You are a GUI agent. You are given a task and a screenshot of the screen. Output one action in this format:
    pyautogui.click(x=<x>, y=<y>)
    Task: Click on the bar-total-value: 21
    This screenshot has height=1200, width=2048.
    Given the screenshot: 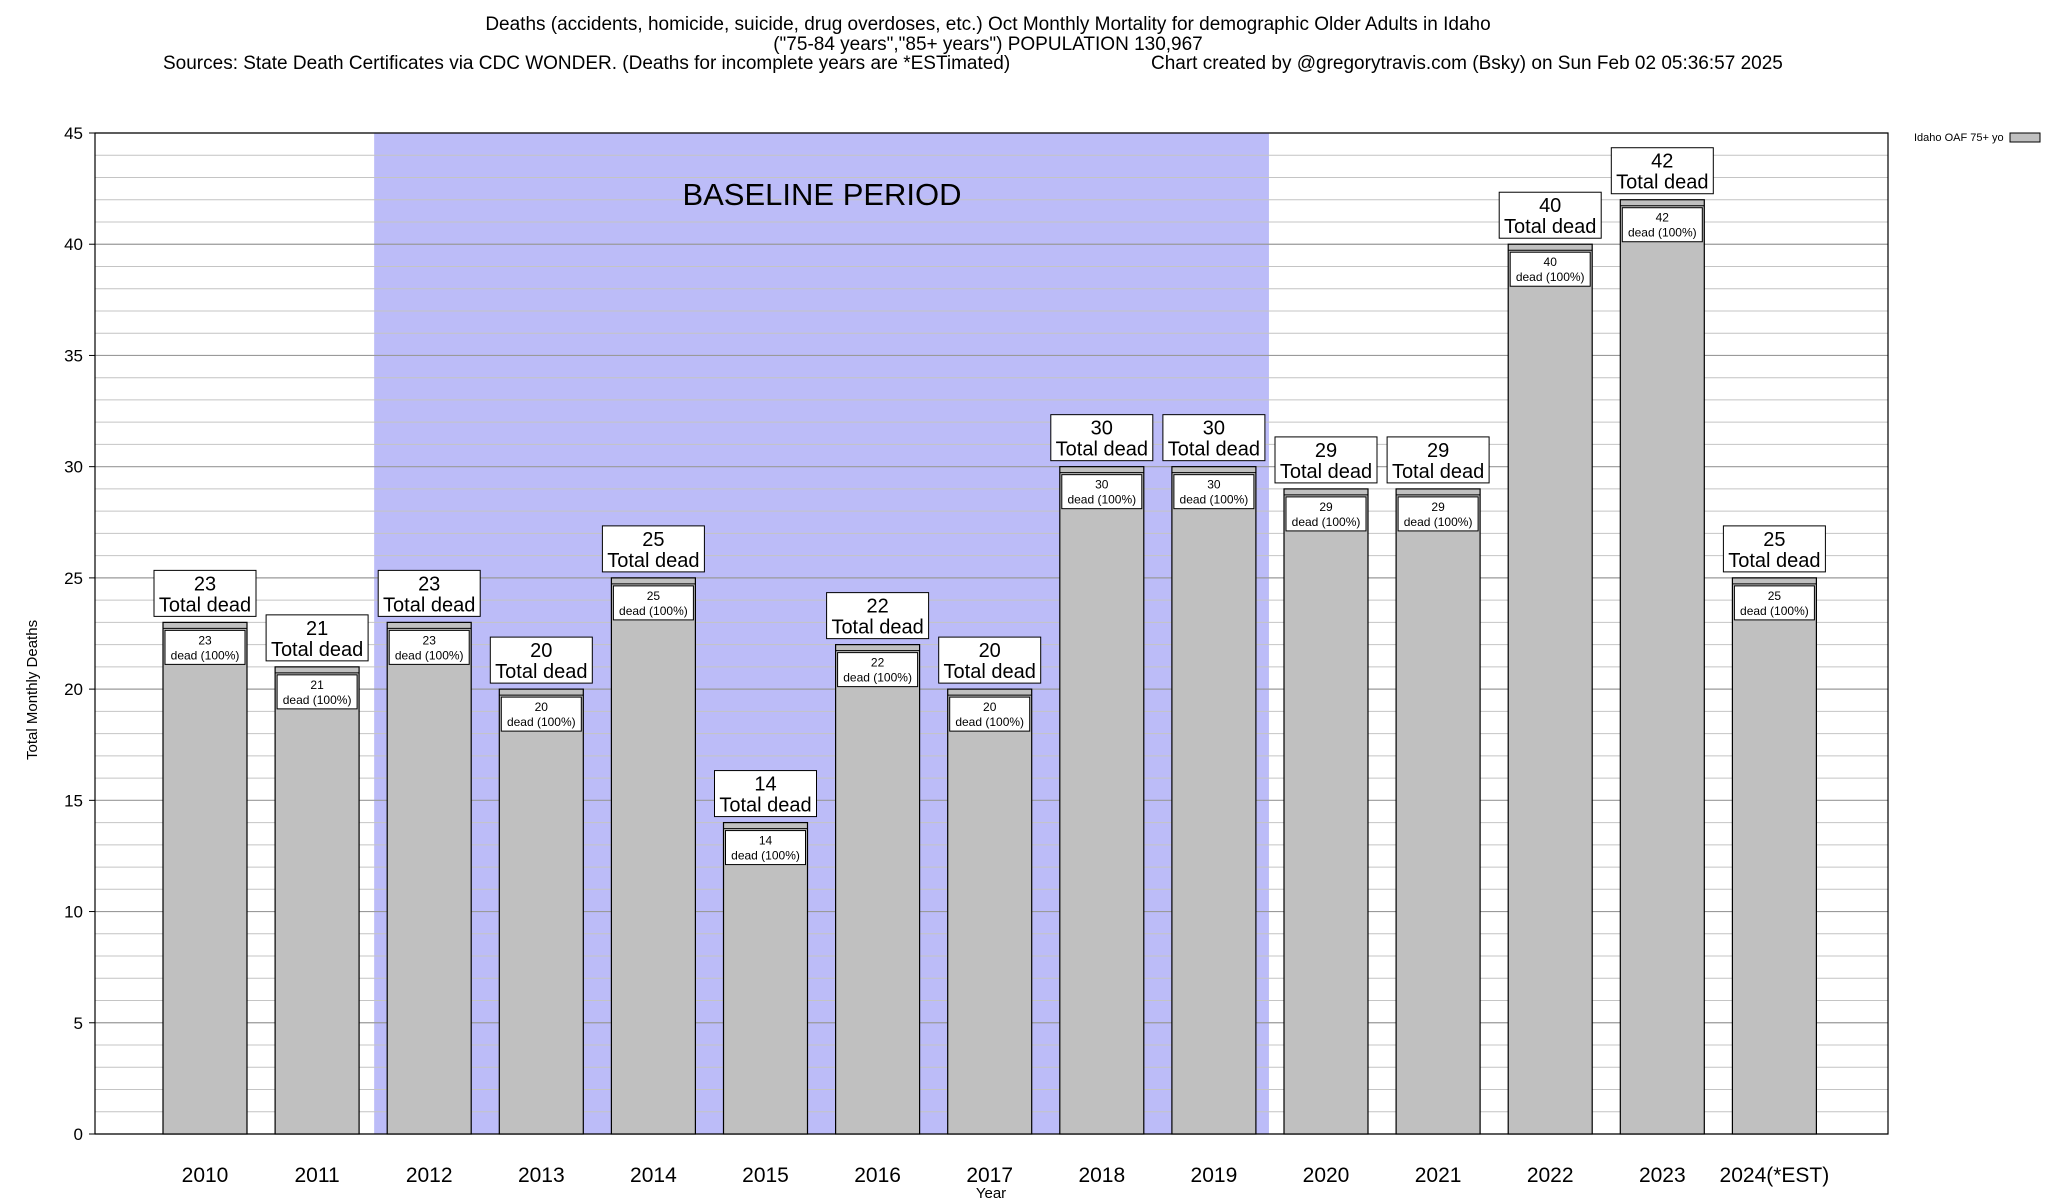 What is the action you would take?
    pyautogui.click(x=317, y=629)
    